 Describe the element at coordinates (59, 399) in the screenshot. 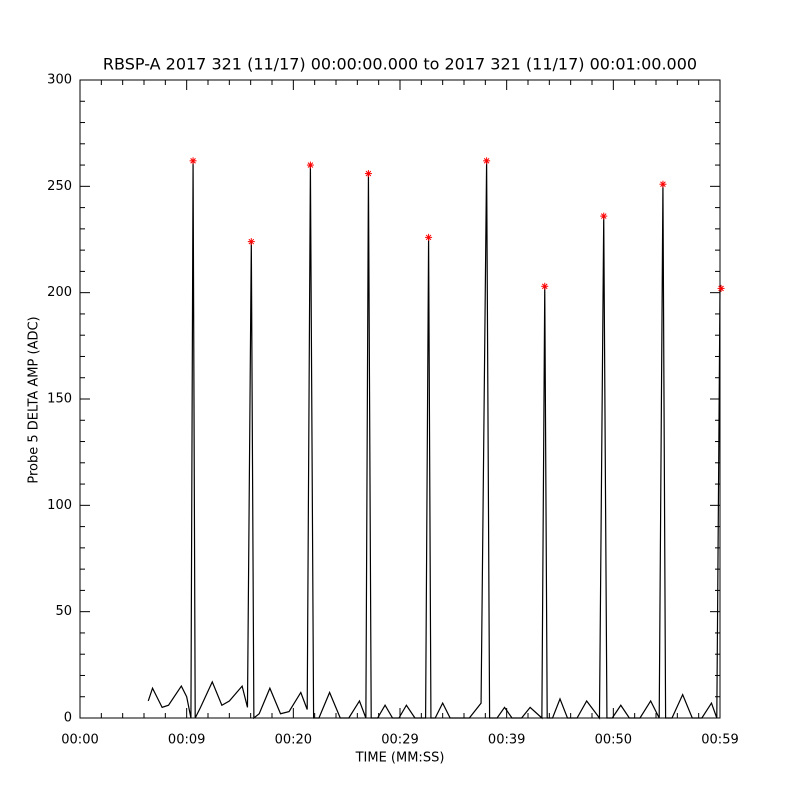

I see `y-tick-label: 150` at that location.